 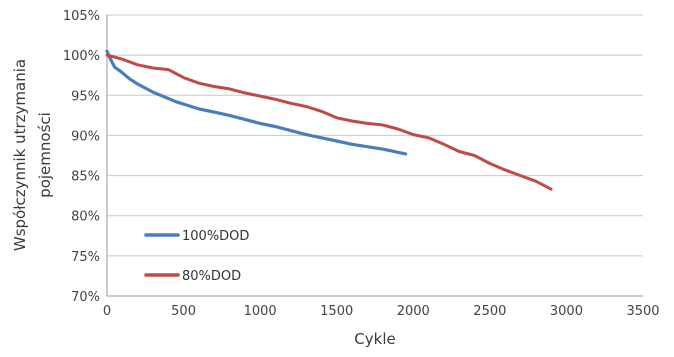 I want to click on x-tick-label: 0, so click(x=107, y=311).